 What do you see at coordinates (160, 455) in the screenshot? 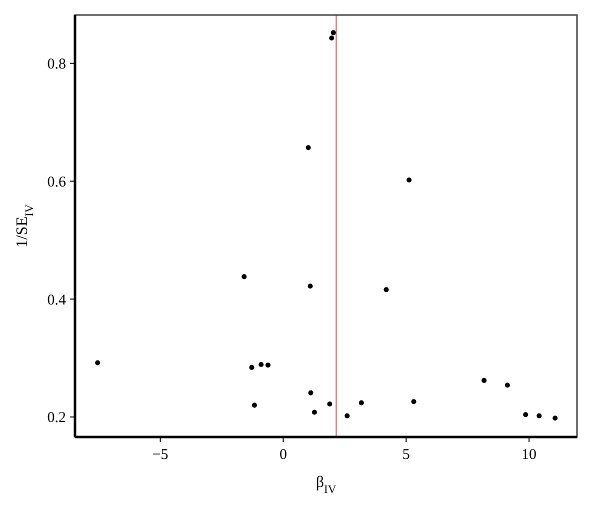
I see `x-tick-label: −5` at bounding box center [160, 455].